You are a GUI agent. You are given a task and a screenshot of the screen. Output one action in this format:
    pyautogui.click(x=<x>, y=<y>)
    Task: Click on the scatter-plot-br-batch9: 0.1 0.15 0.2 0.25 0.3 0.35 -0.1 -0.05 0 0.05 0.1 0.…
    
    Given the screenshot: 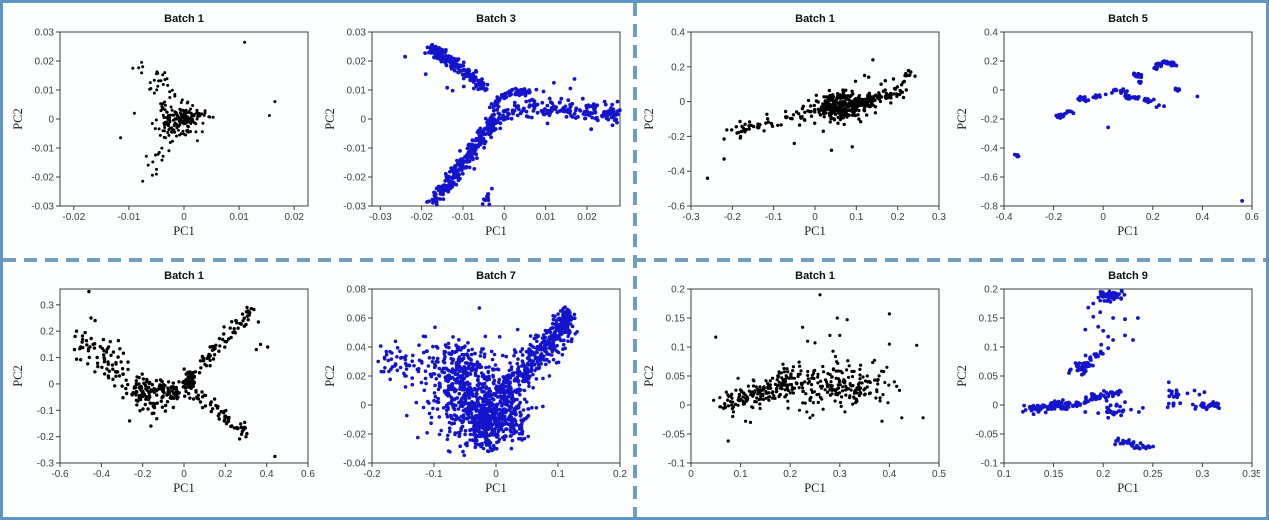 What is the action you would take?
    pyautogui.click(x=1107, y=382)
    